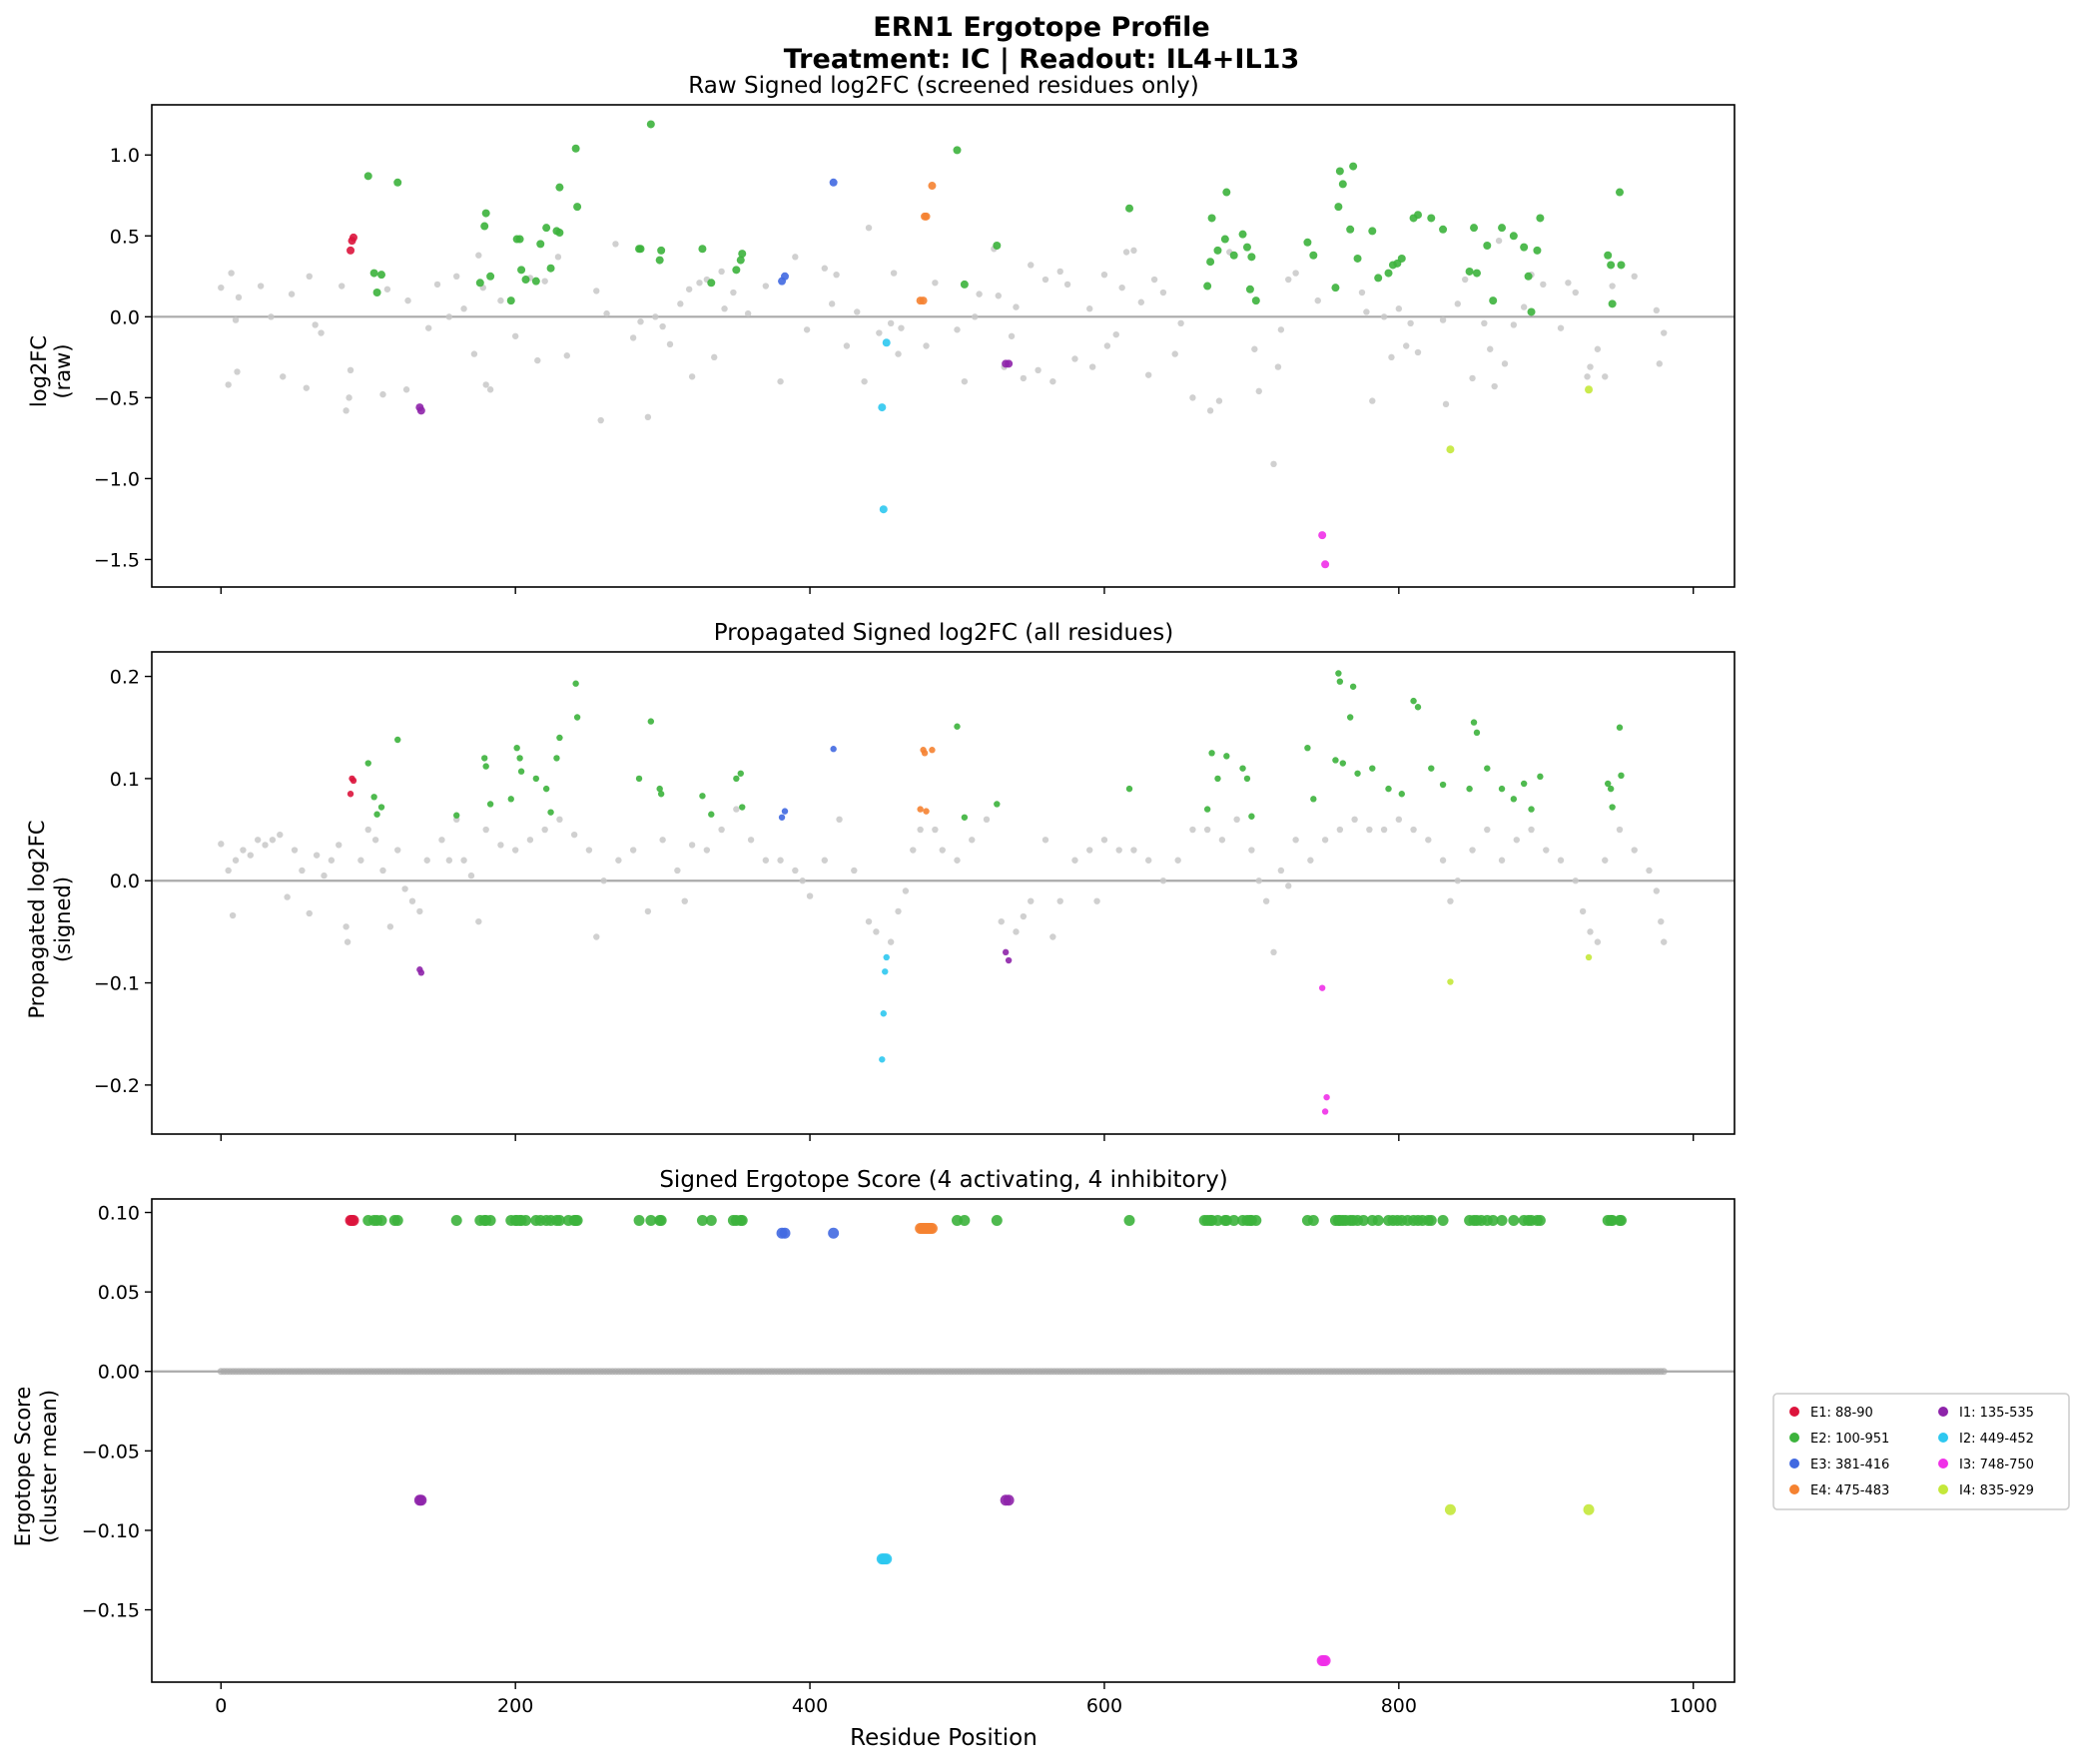 The width and height of the screenshot is (2083, 1764). I want to click on point-i2, so click(883, 1014).